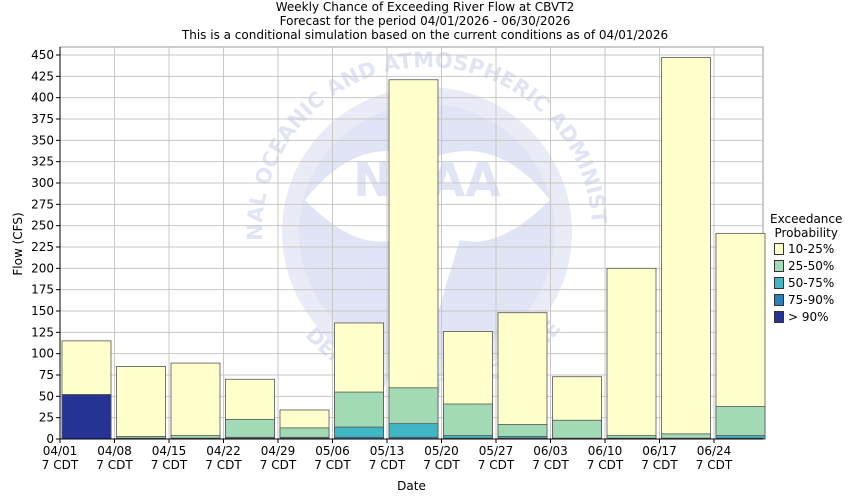 Image resolution: width=850 pixels, height=500 pixels. I want to click on y-tick-label: 175, so click(42, 290).